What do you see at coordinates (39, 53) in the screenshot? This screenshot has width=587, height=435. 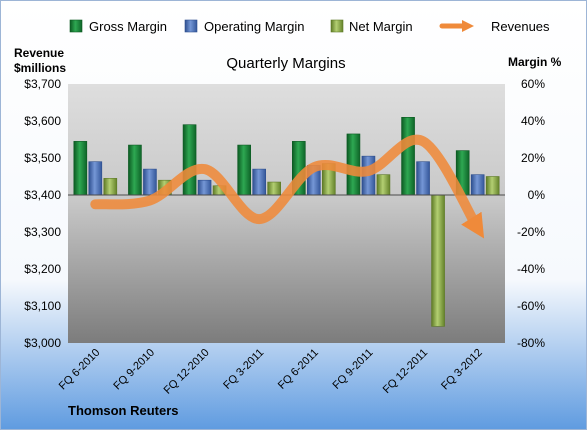 I see `left-axis-label-line1: Revenue` at bounding box center [39, 53].